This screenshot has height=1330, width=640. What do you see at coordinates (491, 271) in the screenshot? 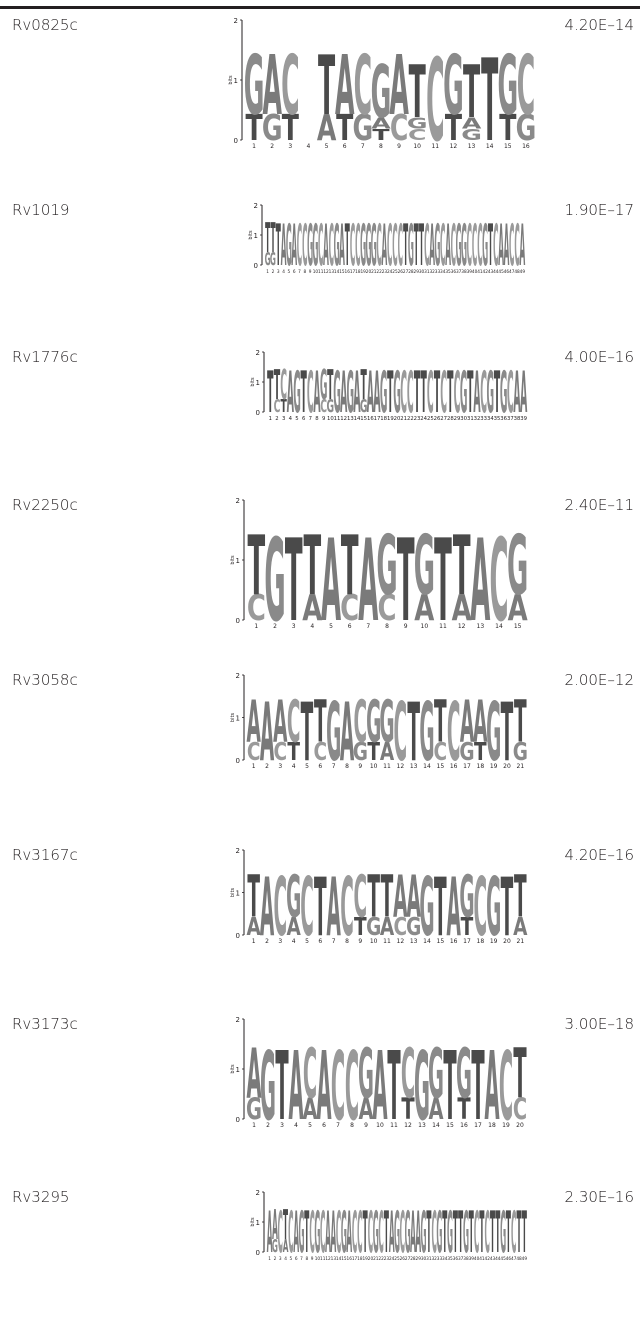
I see `logo-position-number: 43` at bounding box center [491, 271].